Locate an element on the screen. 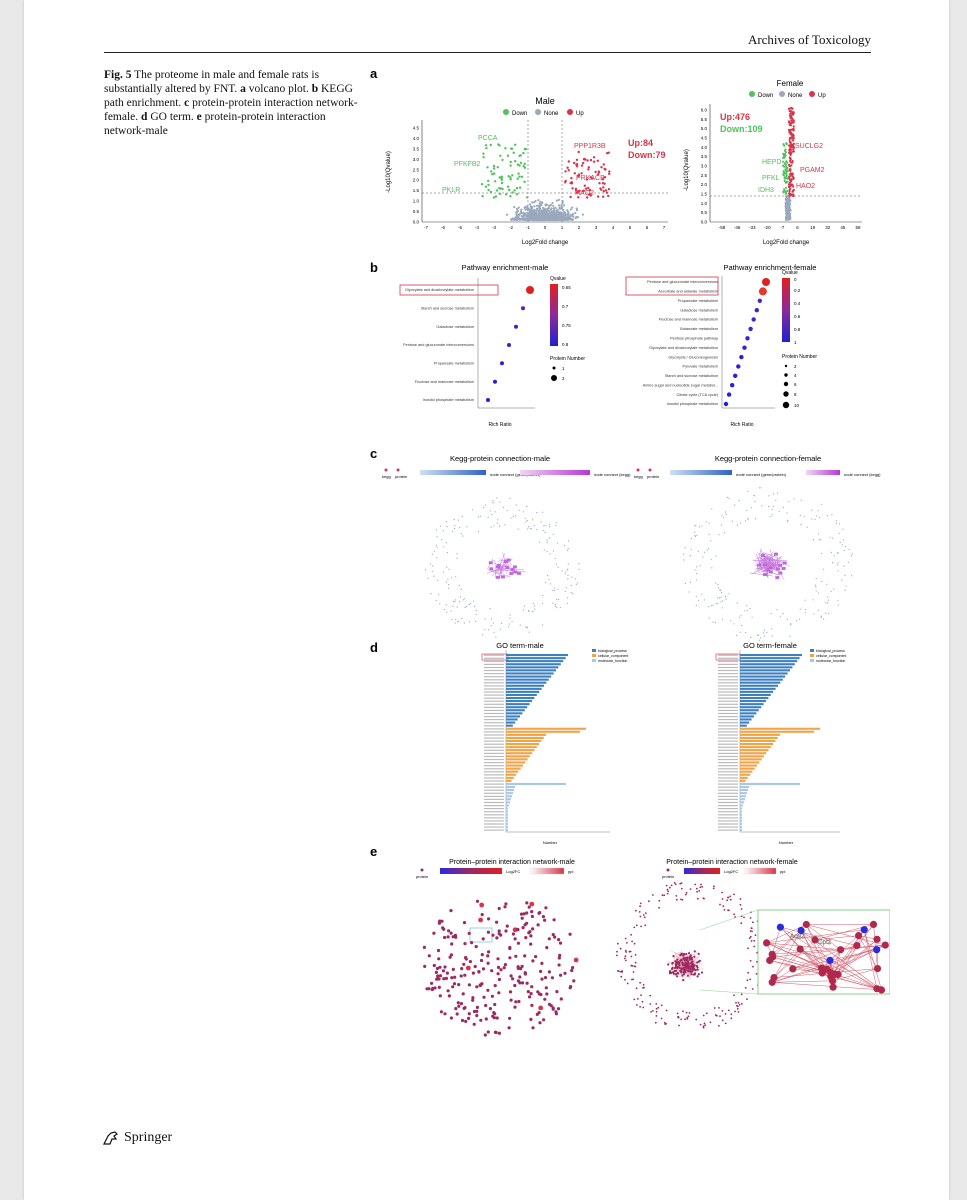 This screenshot has height=1200, width=967. go-female-title: GO term-female is located at coordinates (770, 645).